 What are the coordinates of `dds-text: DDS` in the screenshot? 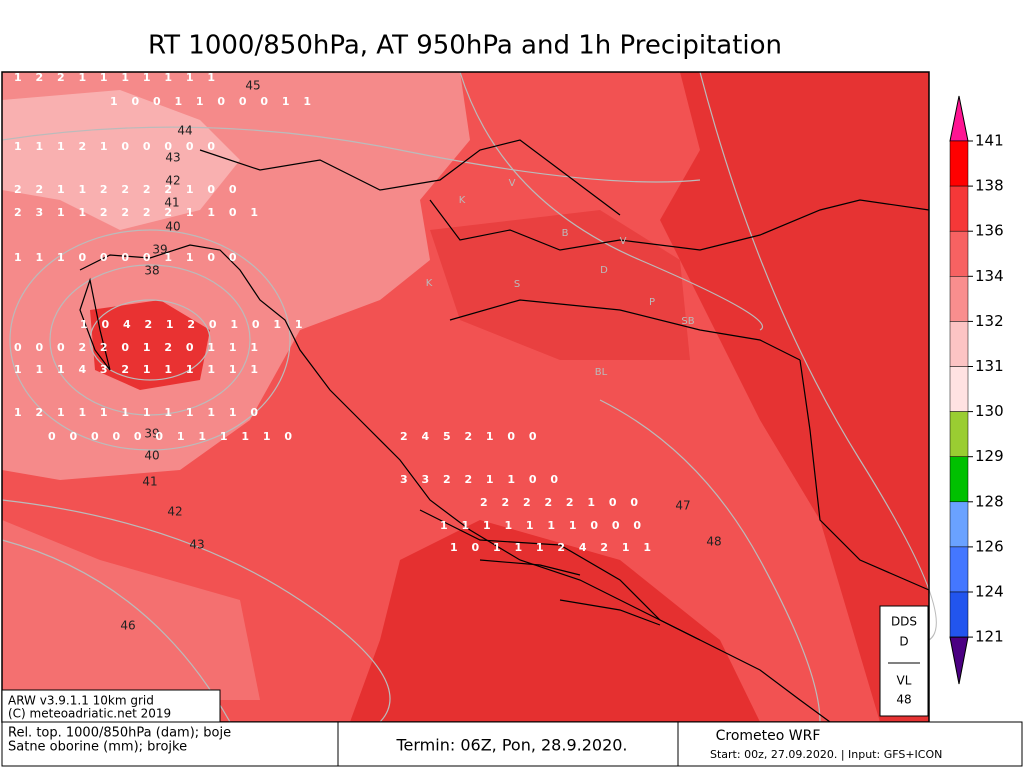 It's located at (904, 622).